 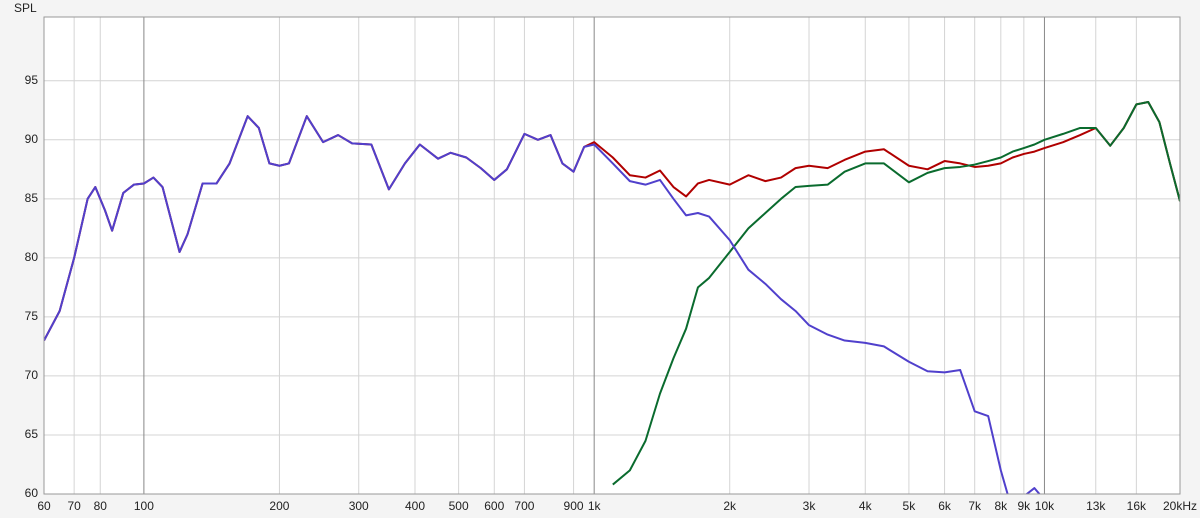 What do you see at coordinates (574, 506) in the screenshot?
I see `x-tick-label: 900` at bounding box center [574, 506].